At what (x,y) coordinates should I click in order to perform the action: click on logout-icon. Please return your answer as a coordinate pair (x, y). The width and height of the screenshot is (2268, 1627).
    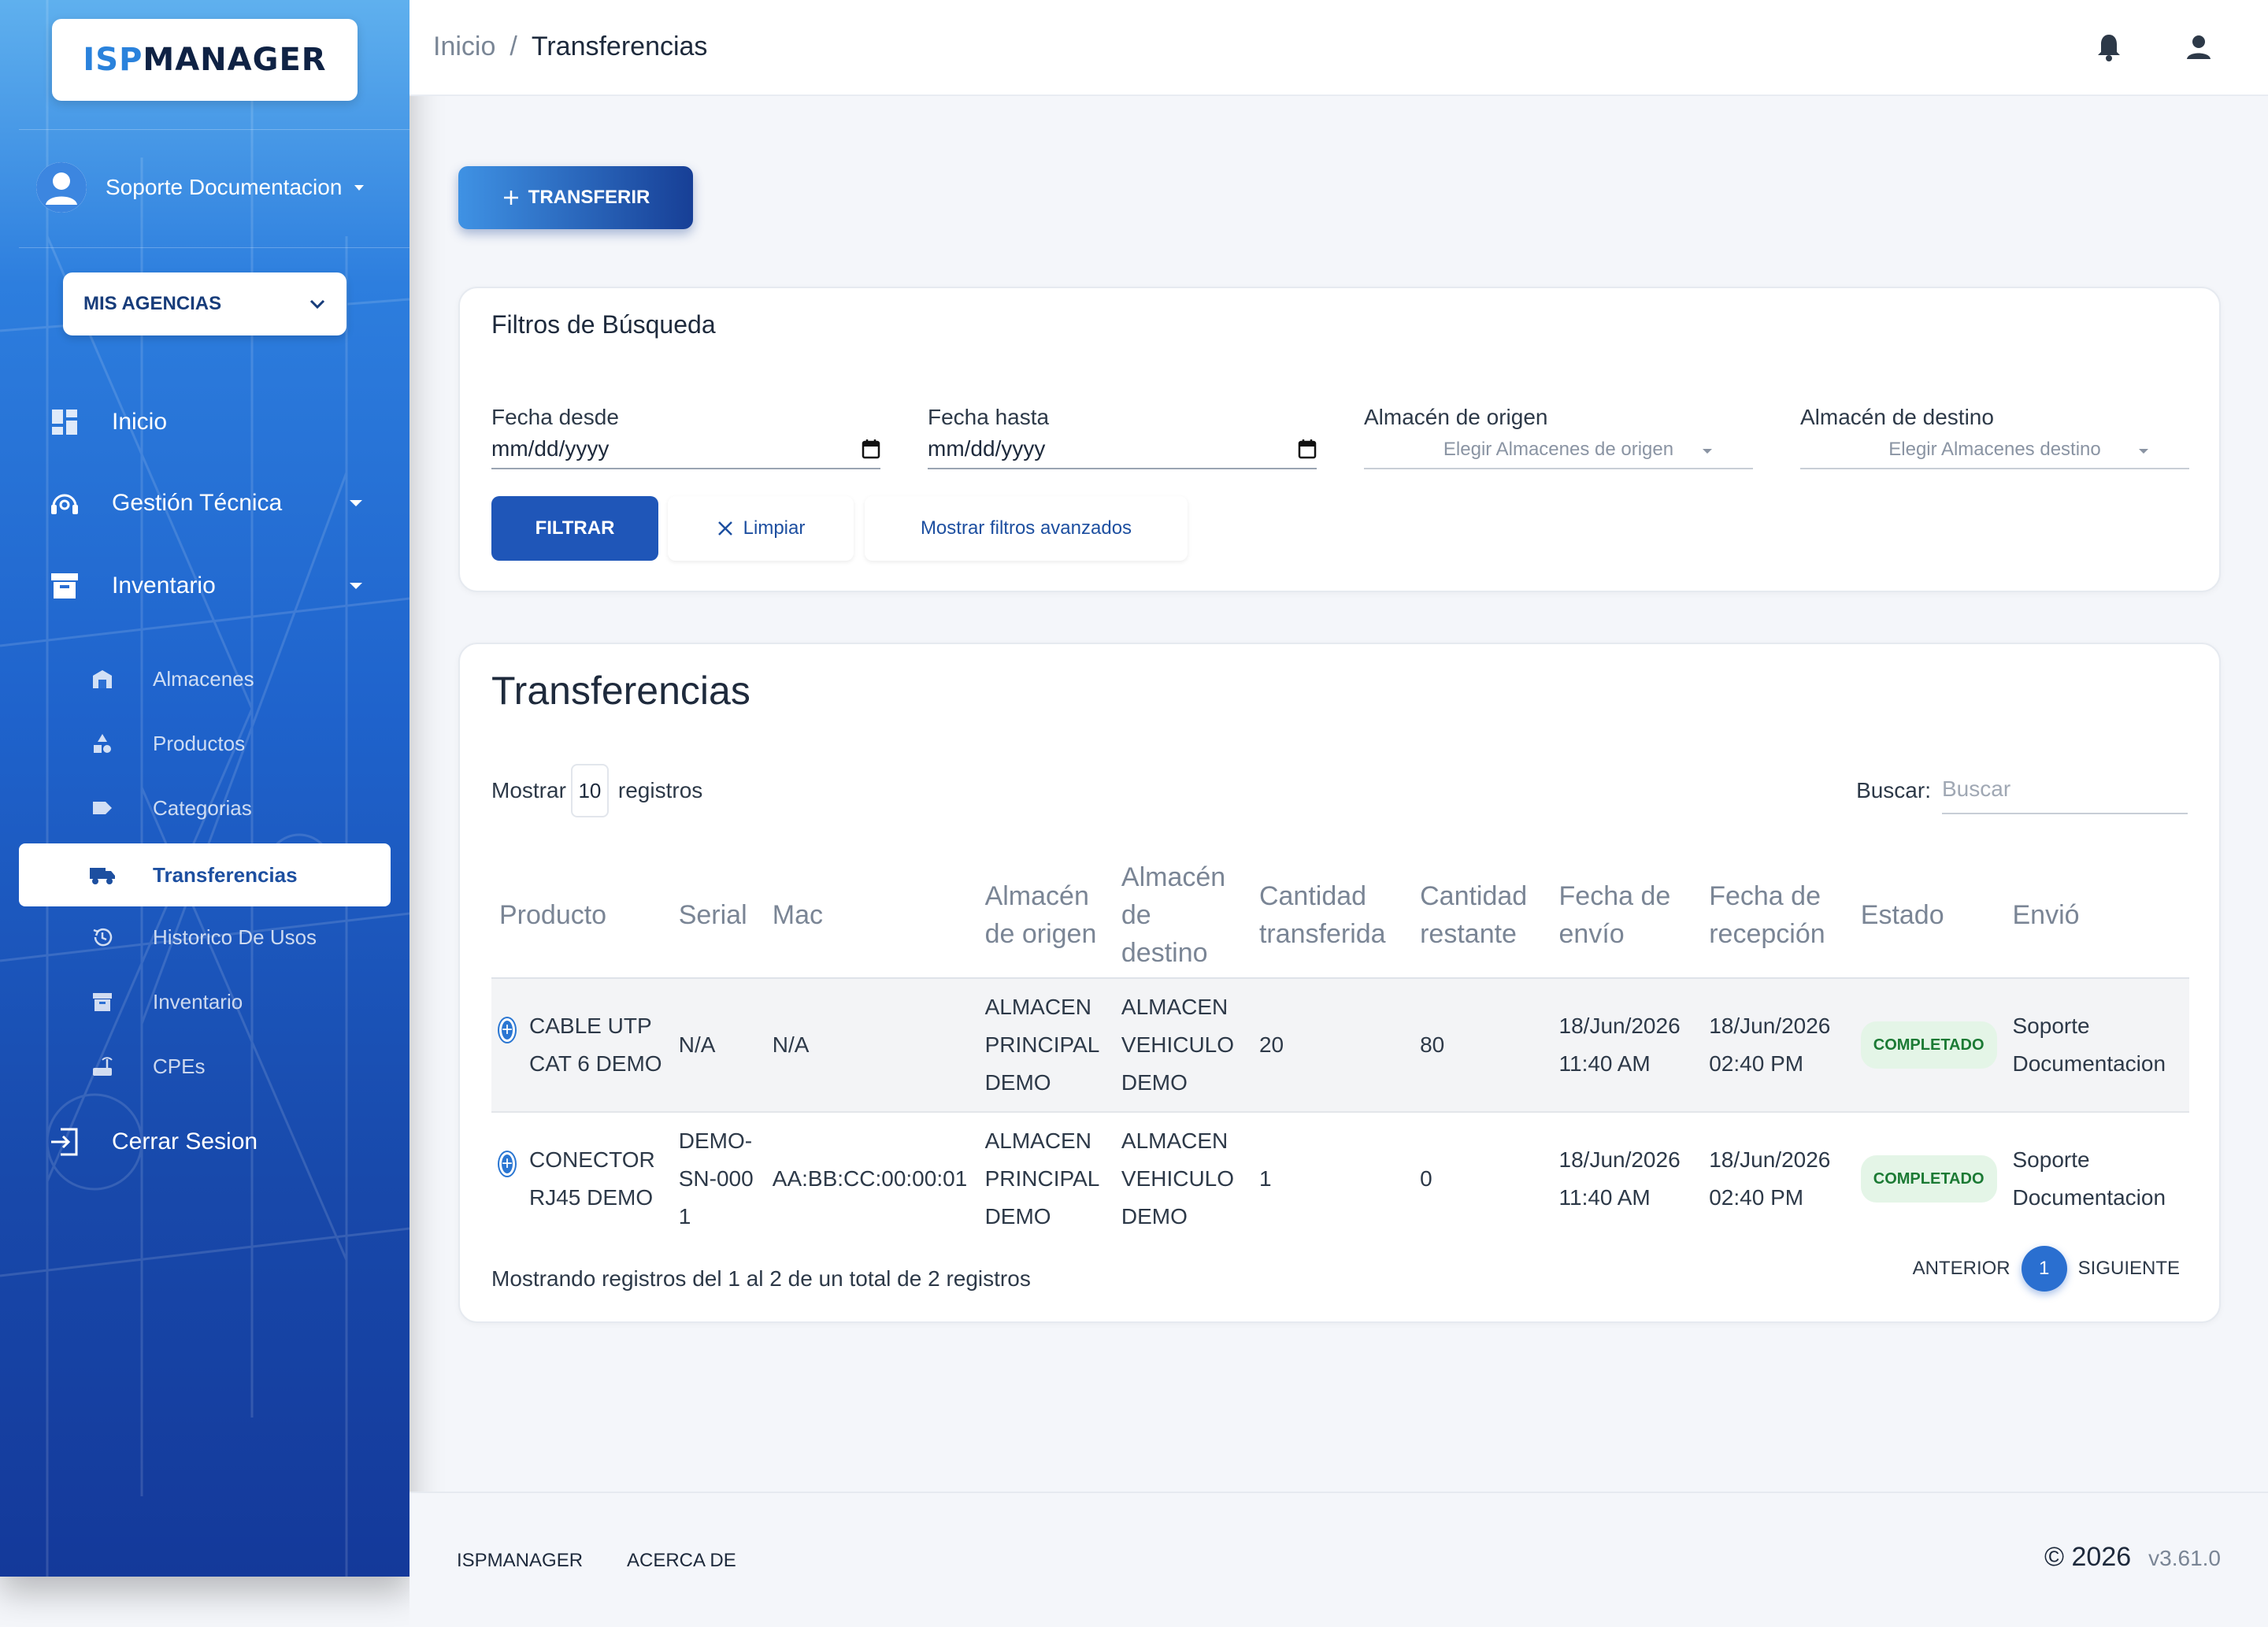
    Looking at the image, I should click on (64, 1142).